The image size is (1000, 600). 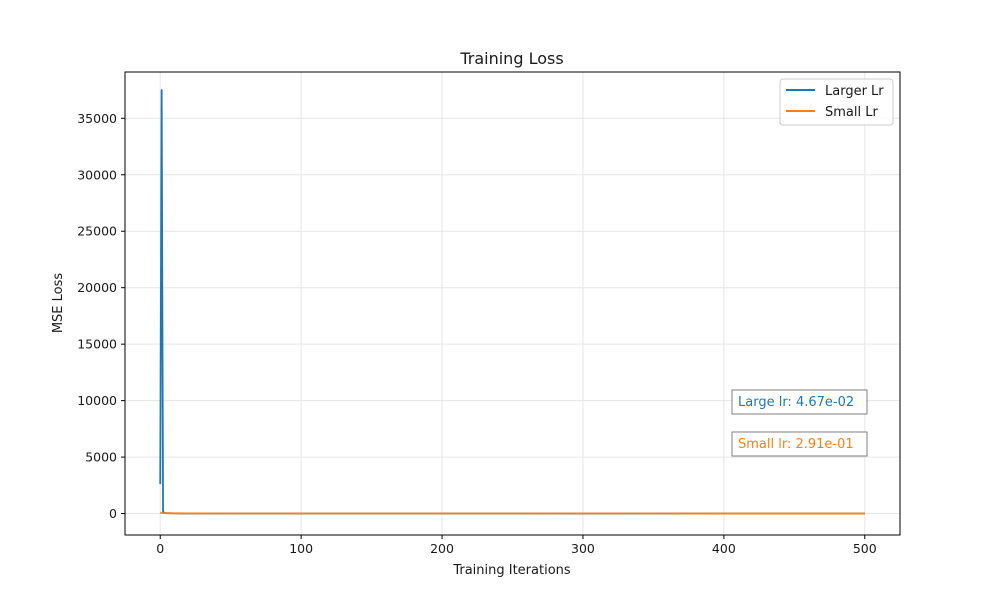 What do you see at coordinates (865, 548) in the screenshot?
I see `x-tick-label: 500` at bounding box center [865, 548].